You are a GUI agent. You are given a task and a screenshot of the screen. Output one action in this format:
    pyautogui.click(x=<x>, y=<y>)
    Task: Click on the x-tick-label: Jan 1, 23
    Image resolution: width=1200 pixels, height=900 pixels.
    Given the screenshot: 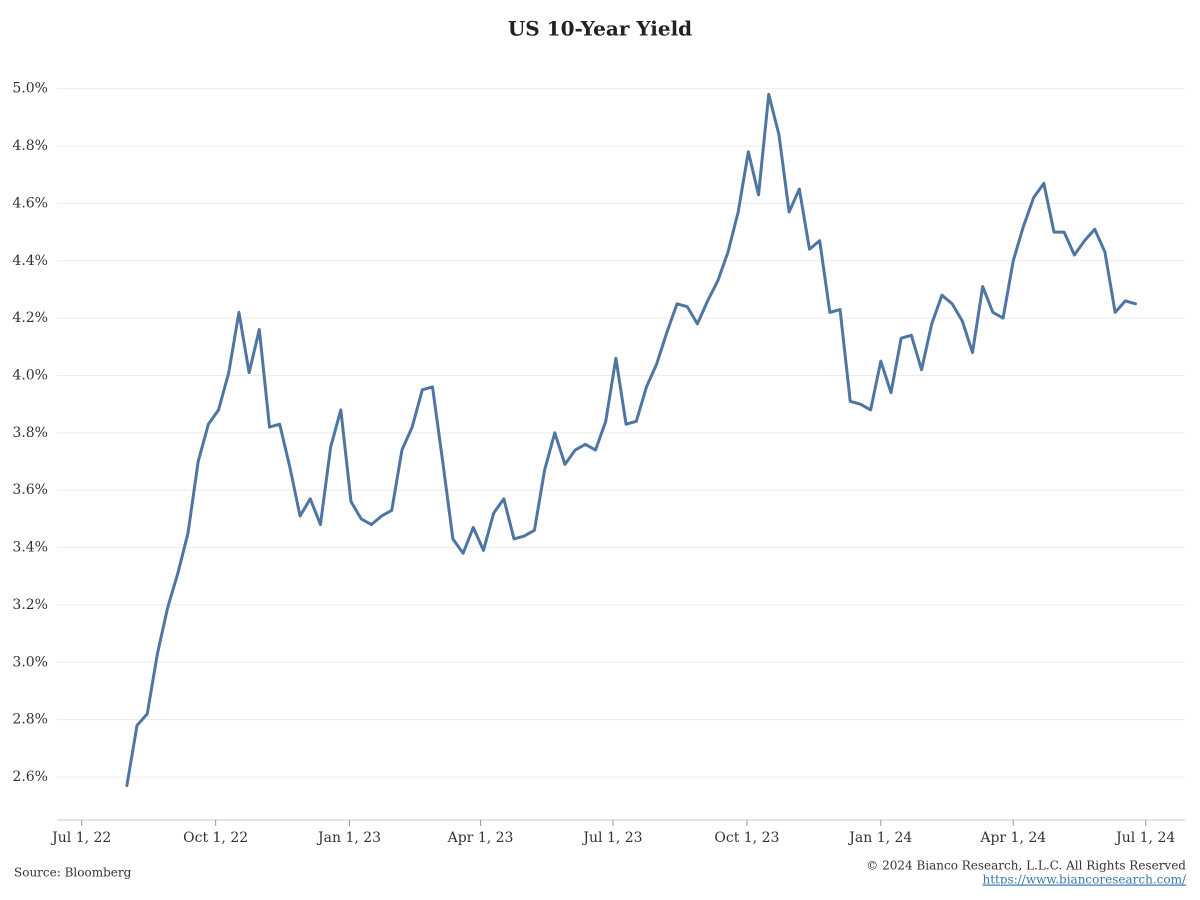 What is the action you would take?
    pyautogui.click(x=348, y=838)
    